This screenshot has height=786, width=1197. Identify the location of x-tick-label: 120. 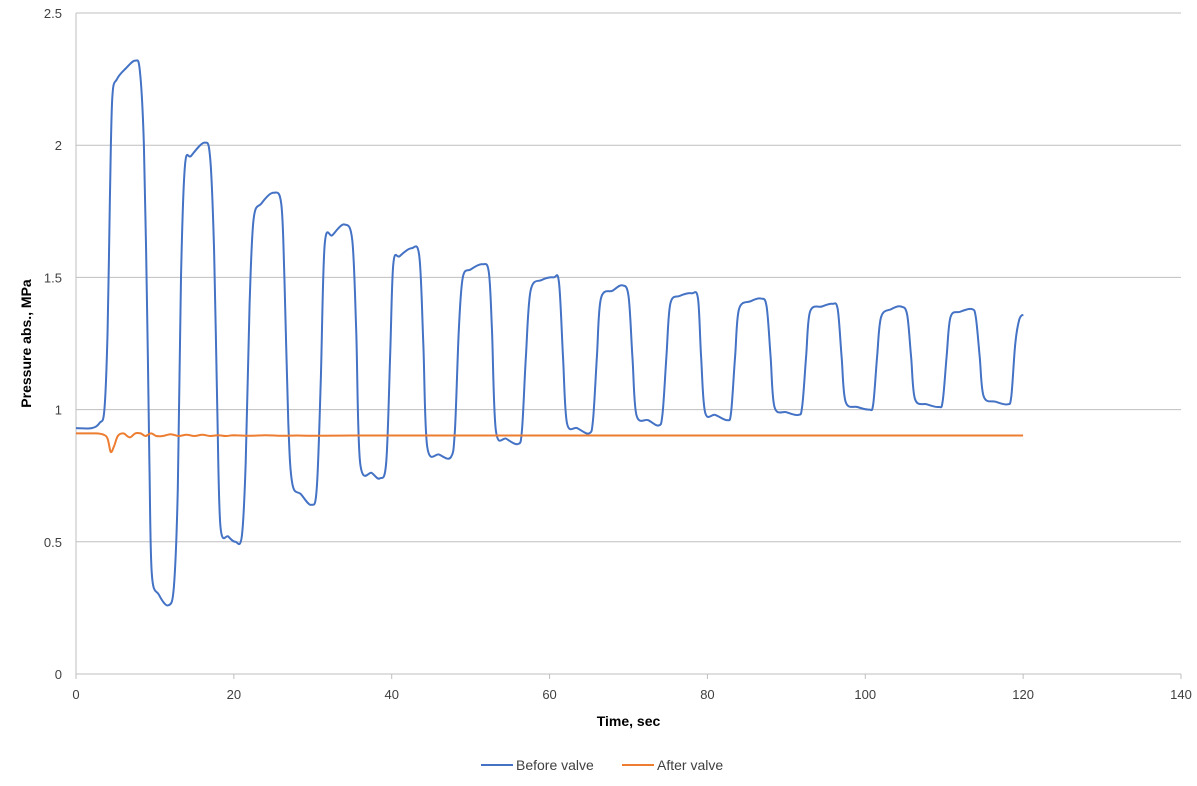
(1023, 694).